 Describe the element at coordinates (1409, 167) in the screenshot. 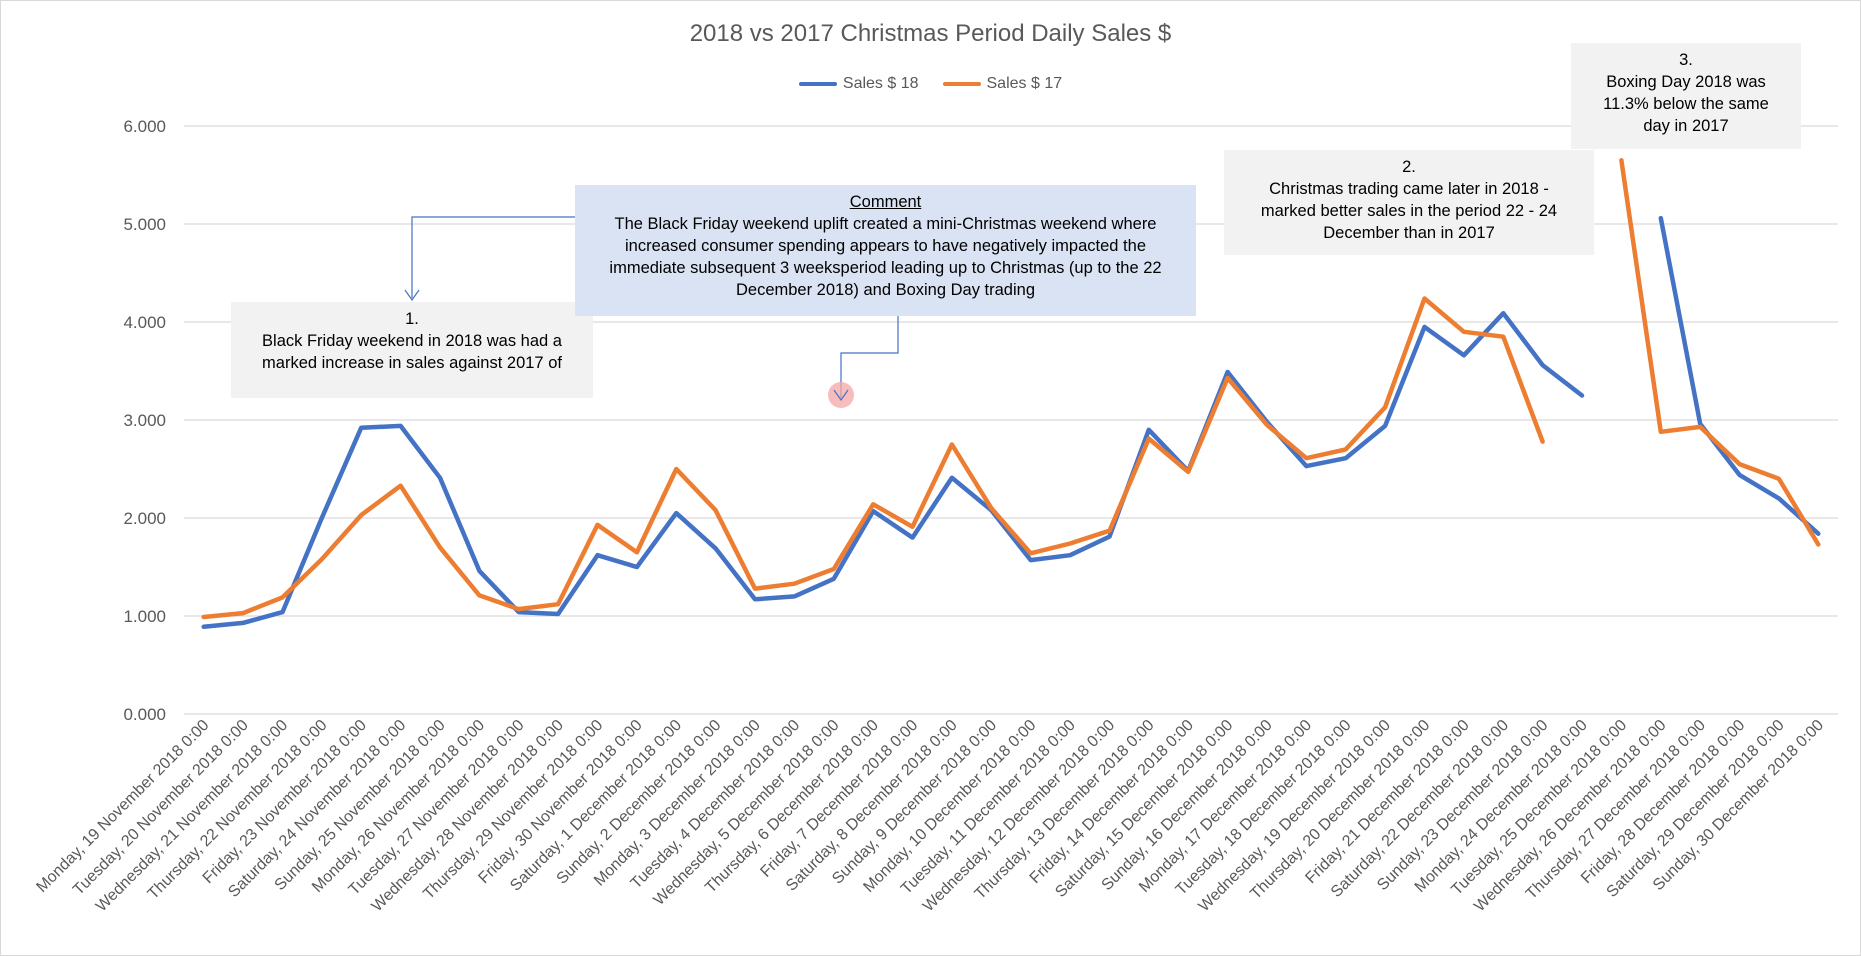

I see `annotation-christmas-trading-line: 2.` at that location.